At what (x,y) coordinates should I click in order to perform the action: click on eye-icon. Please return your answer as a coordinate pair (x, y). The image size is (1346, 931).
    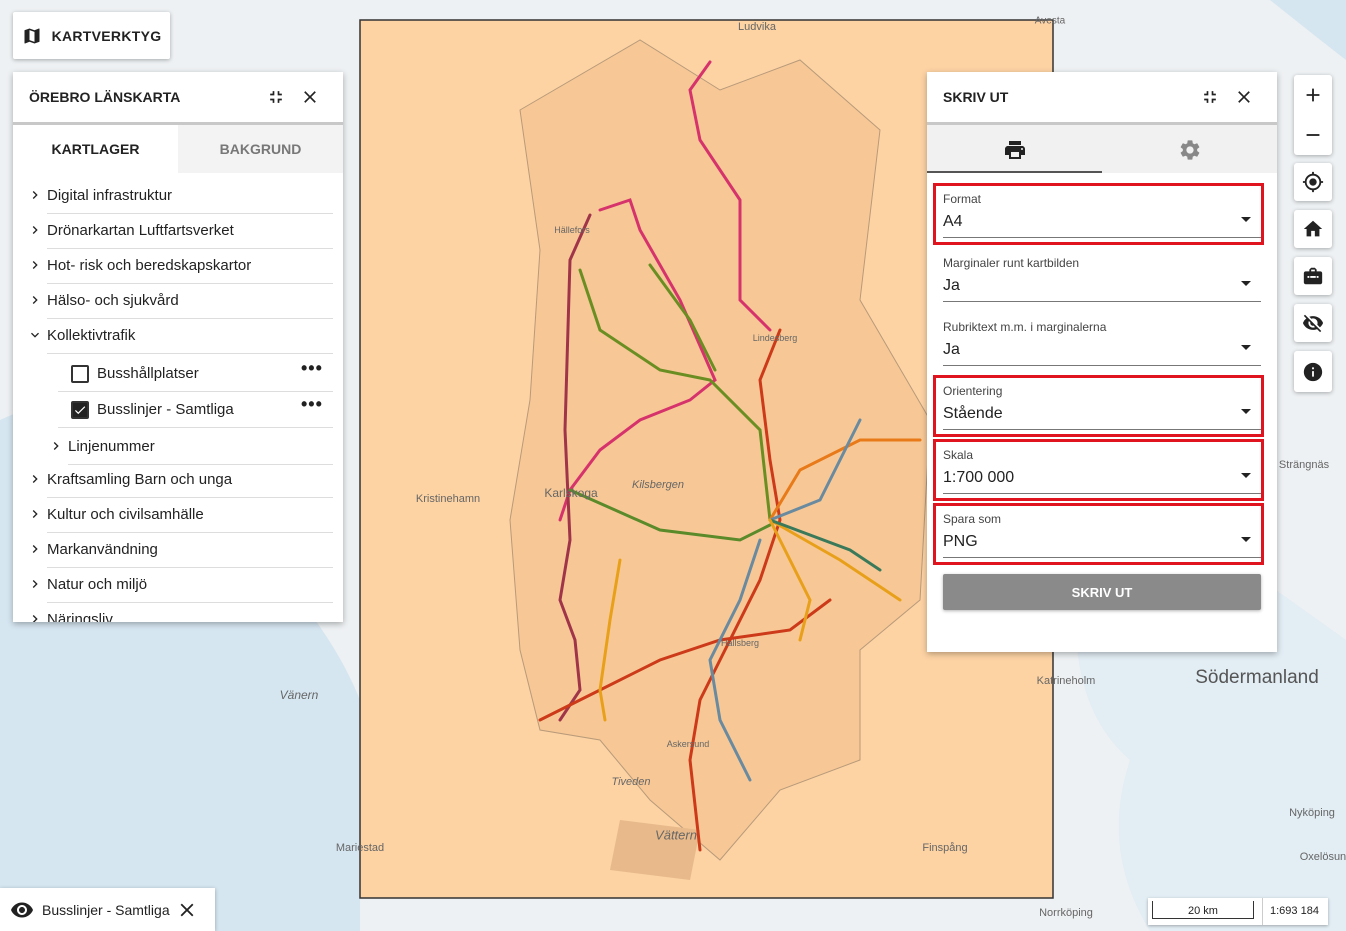
    Looking at the image, I should click on (22, 910).